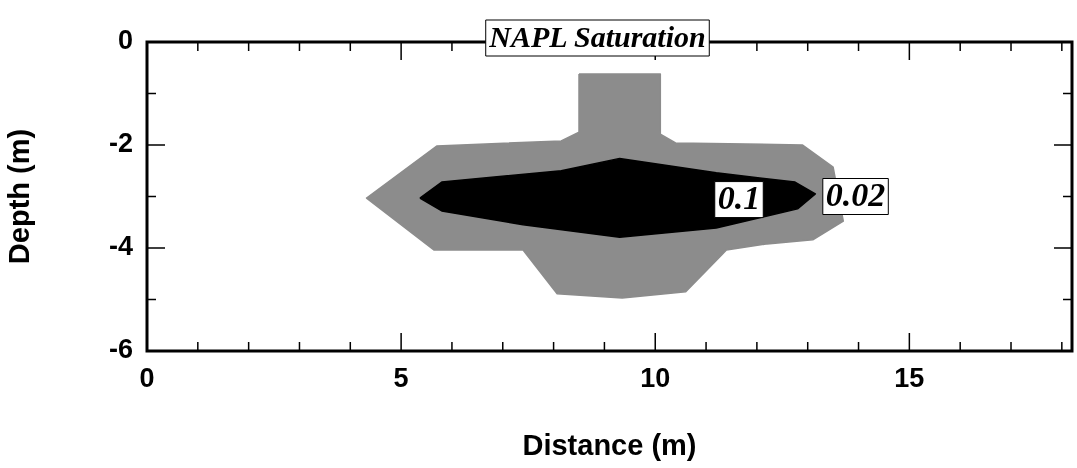 The image size is (1077, 468). What do you see at coordinates (120, 143) in the screenshot?
I see `y-tick-label: -2` at bounding box center [120, 143].